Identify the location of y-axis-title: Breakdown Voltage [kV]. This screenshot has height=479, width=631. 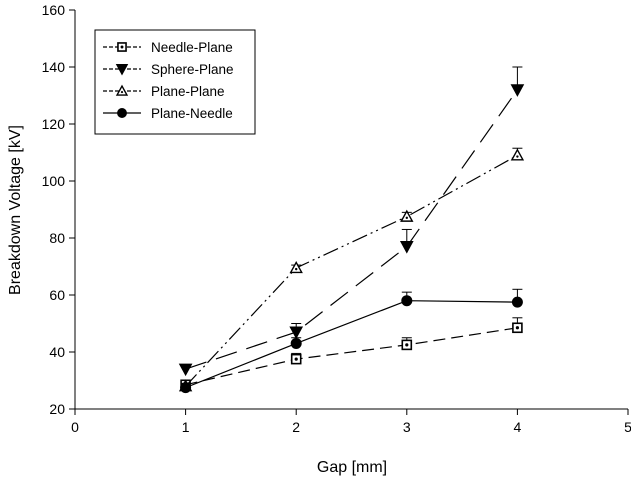
(15, 210).